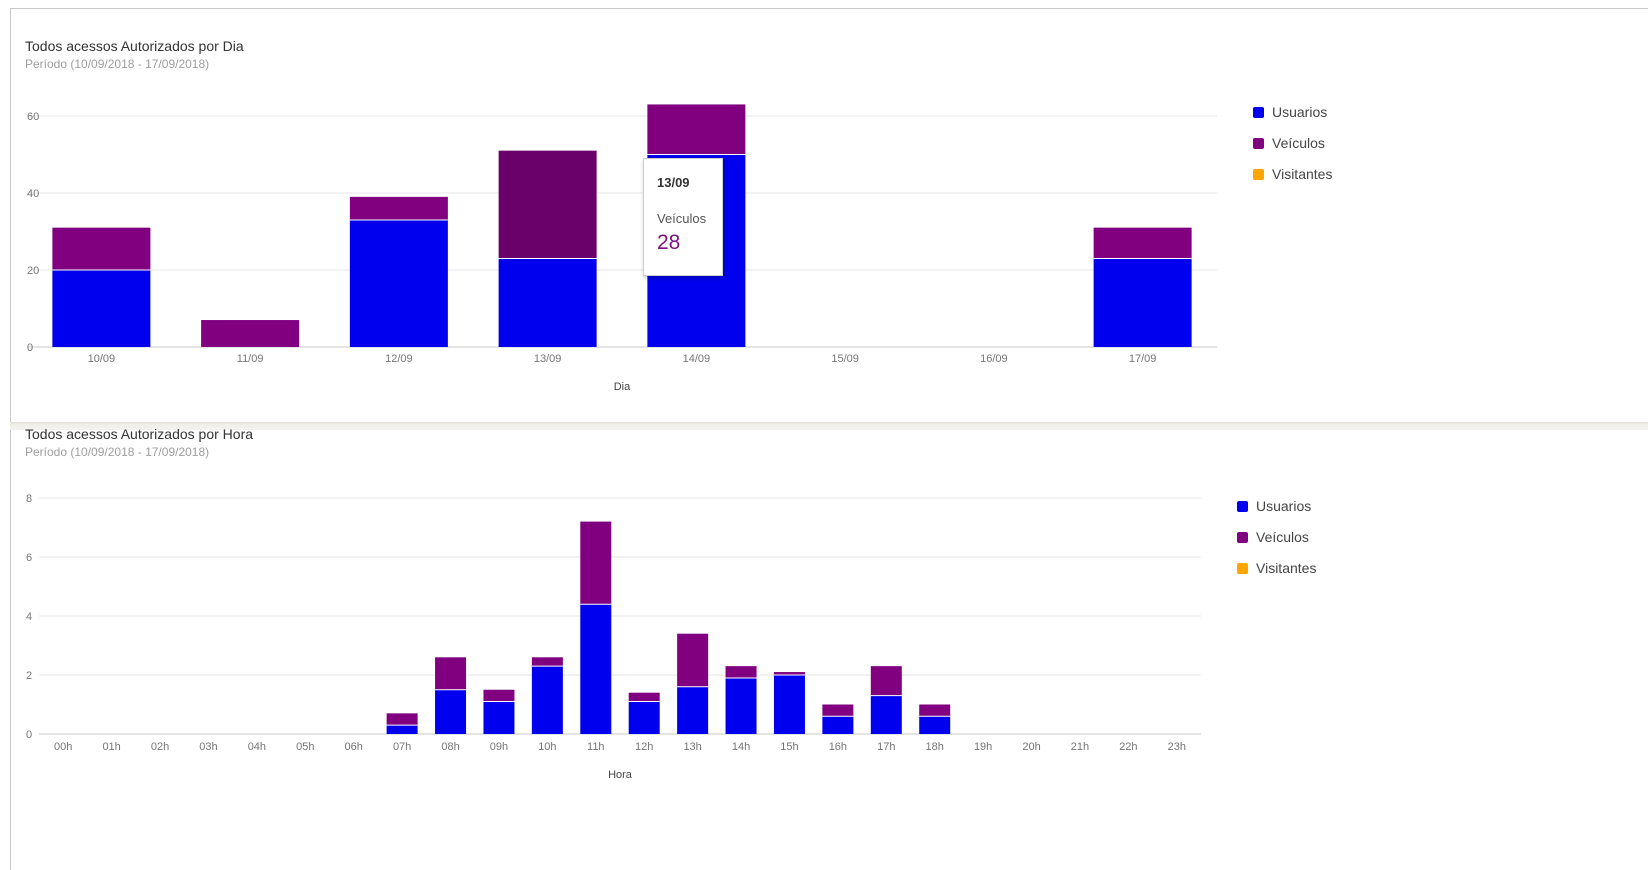  Describe the element at coordinates (644, 697) in the screenshot. I see `bar-veiculos-12h` at that location.